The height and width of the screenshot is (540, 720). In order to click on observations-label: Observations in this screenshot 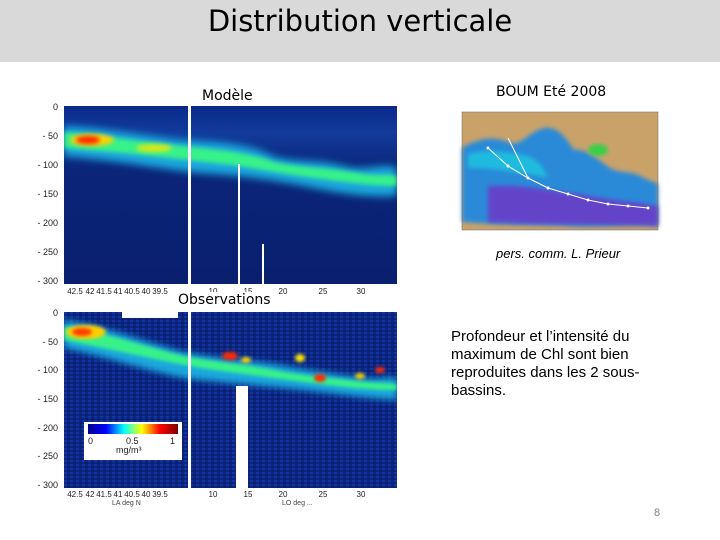, I will do `click(224, 300)`.